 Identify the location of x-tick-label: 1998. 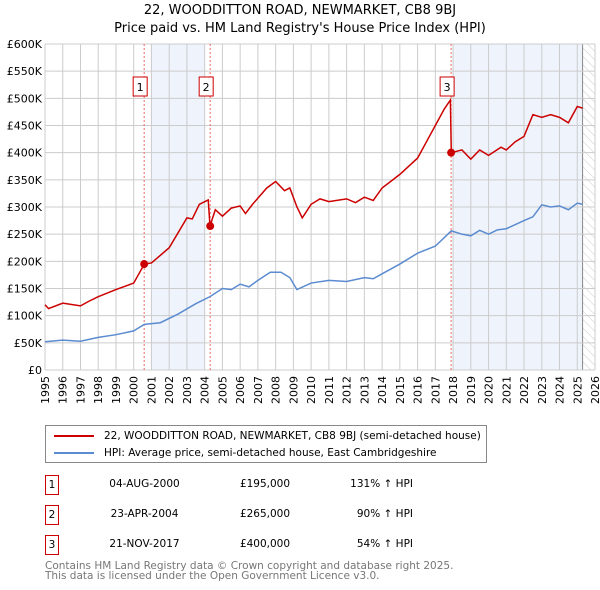
(98, 390).